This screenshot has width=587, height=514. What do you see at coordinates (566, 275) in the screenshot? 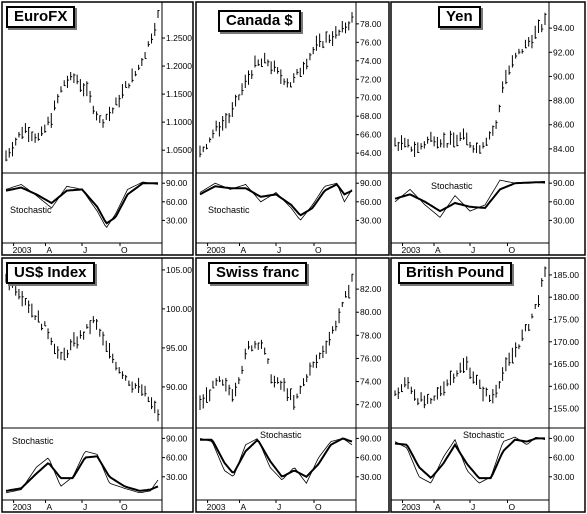
I see `price-tick-label: 185.00` at bounding box center [566, 275].